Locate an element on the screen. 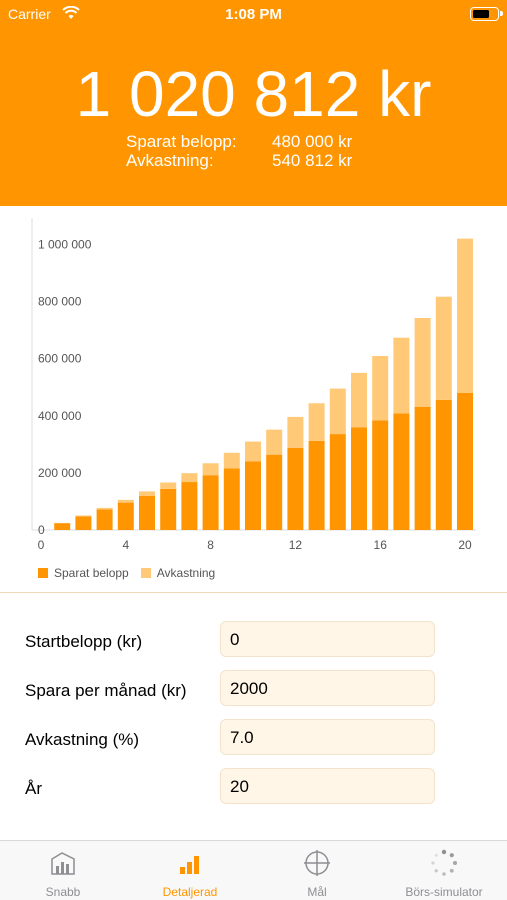  tab-detaljerad: Detaljerad is located at coordinates (190, 870).